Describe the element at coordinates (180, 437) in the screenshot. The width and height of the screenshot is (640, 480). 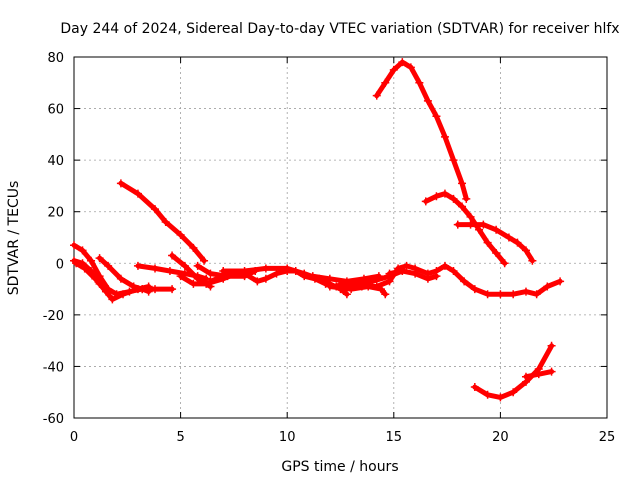
I see `x-tick-label: 5` at that location.